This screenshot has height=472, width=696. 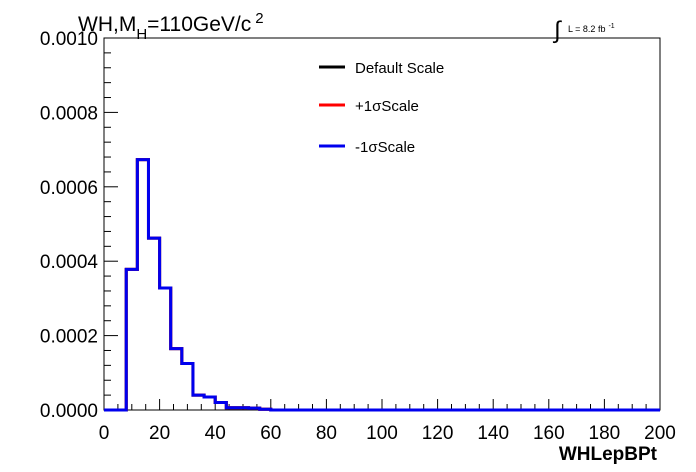 What do you see at coordinates (399, 68) in the screenshot?
I see `legend-label-0: Default Scale` at bounding box center [399, 68].